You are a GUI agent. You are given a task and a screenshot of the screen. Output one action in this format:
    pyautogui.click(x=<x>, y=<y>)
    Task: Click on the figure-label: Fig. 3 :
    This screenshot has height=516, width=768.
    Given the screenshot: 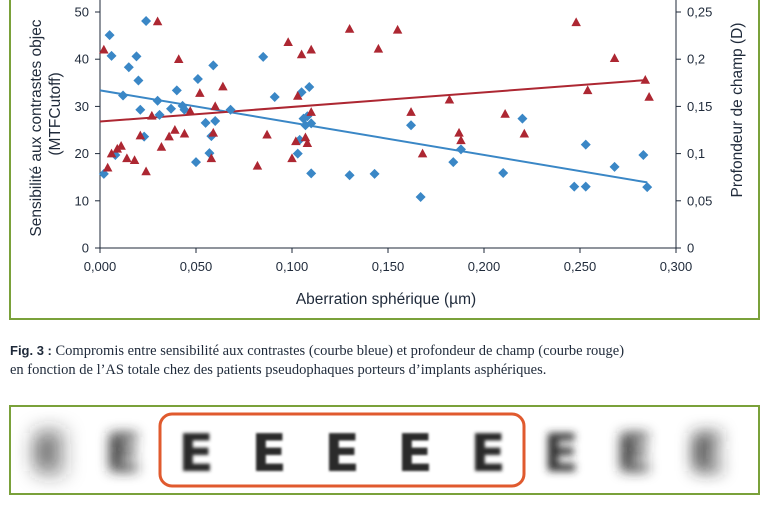 What is the action you would take?
    pyautogui.click(x=31, y=350)
    